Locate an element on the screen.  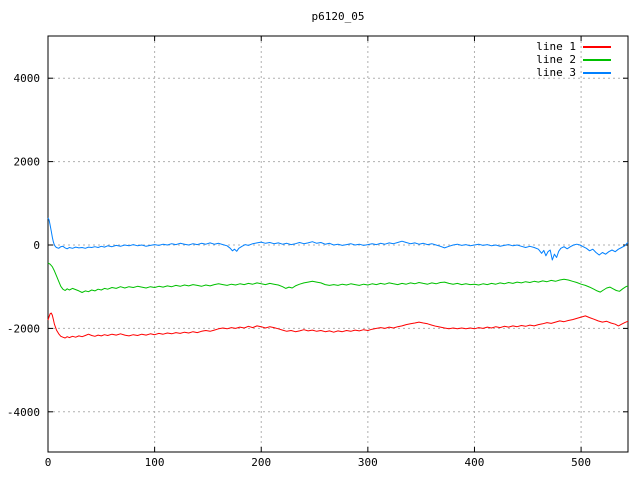
x-tick-label: 0 is located at coordinates (48, 462).